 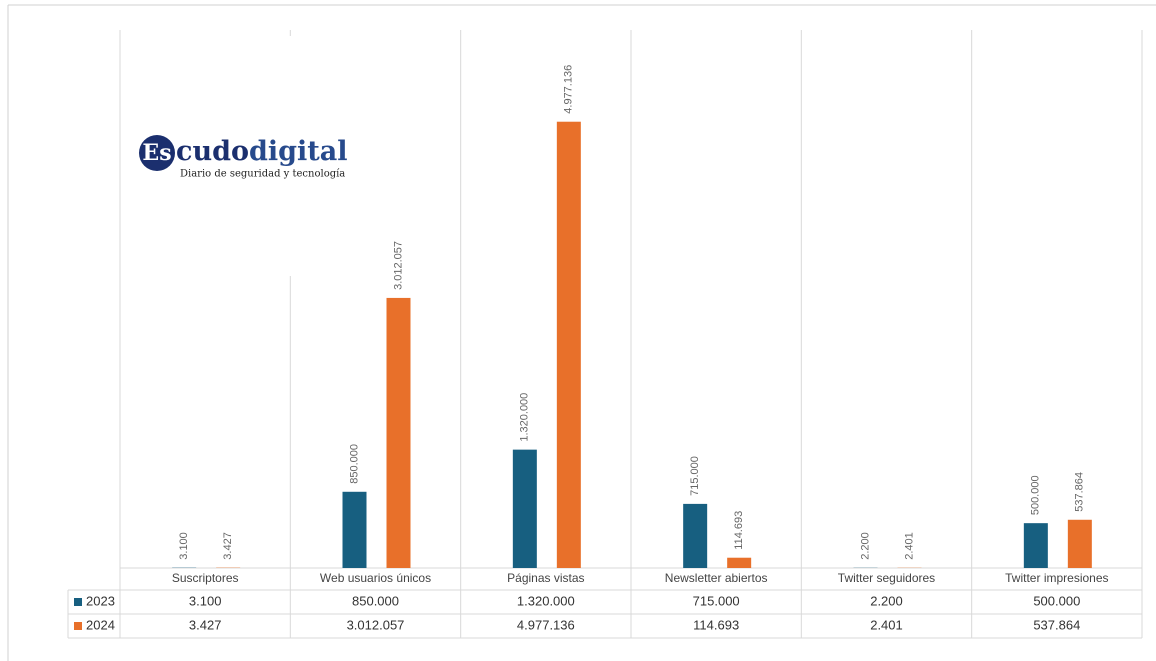 I want to click on table-cell: 2.200, so click(x=886, y=600).